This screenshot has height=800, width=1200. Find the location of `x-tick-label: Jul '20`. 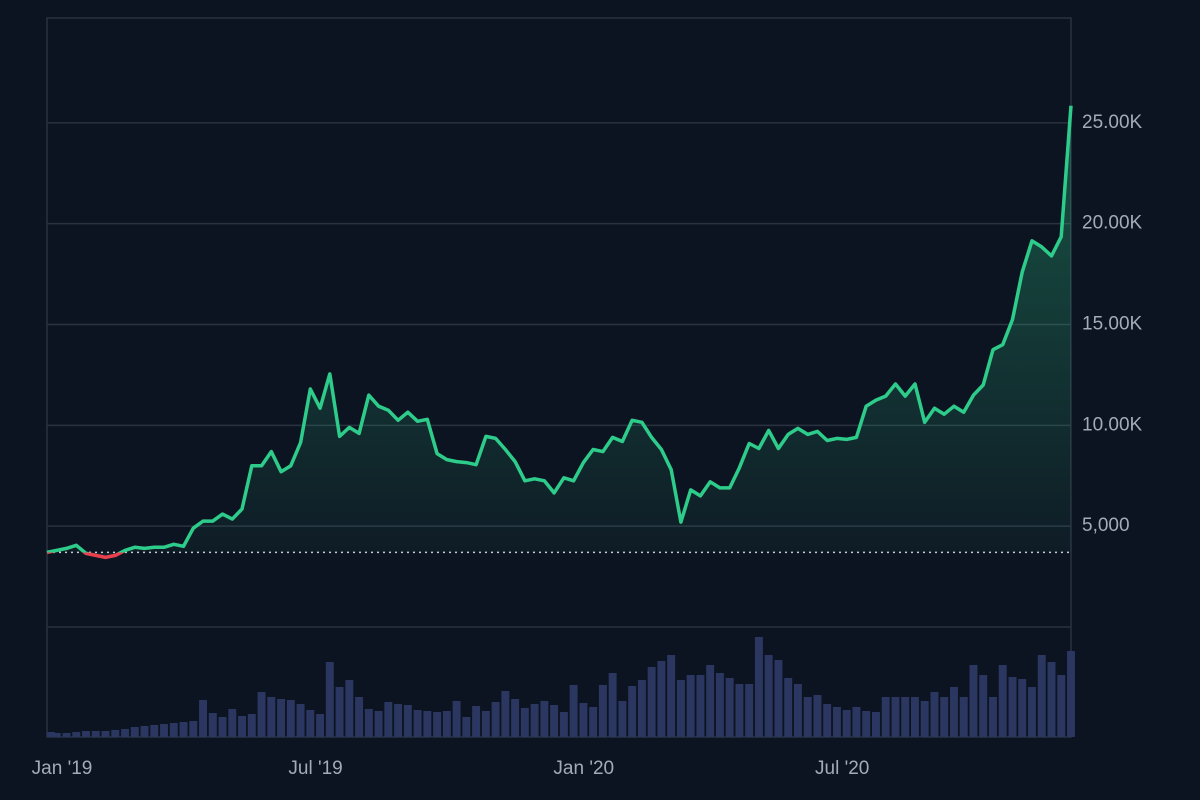

x-tick-label: Jul '20 is located at coordinates (842, 768).